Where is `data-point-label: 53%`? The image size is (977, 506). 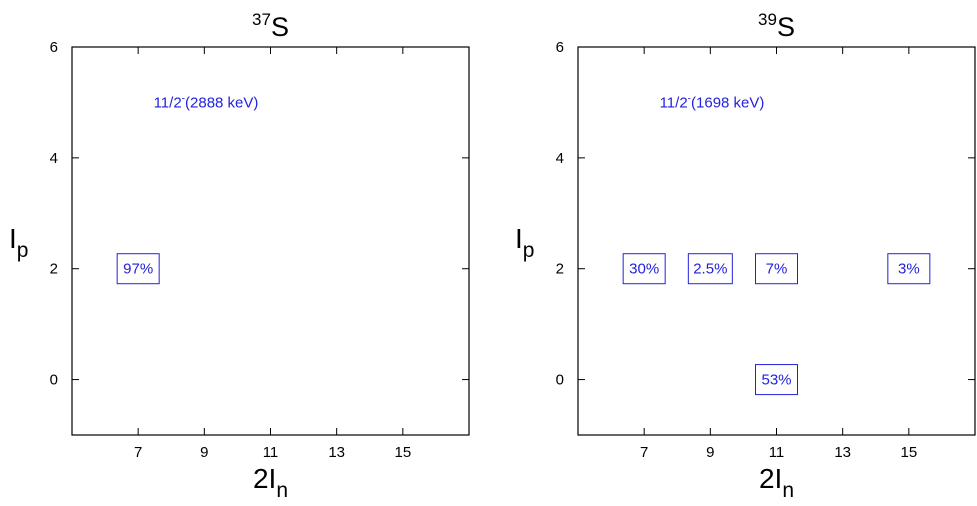 data-point-label: 53% is located at coordinates (776, 380).